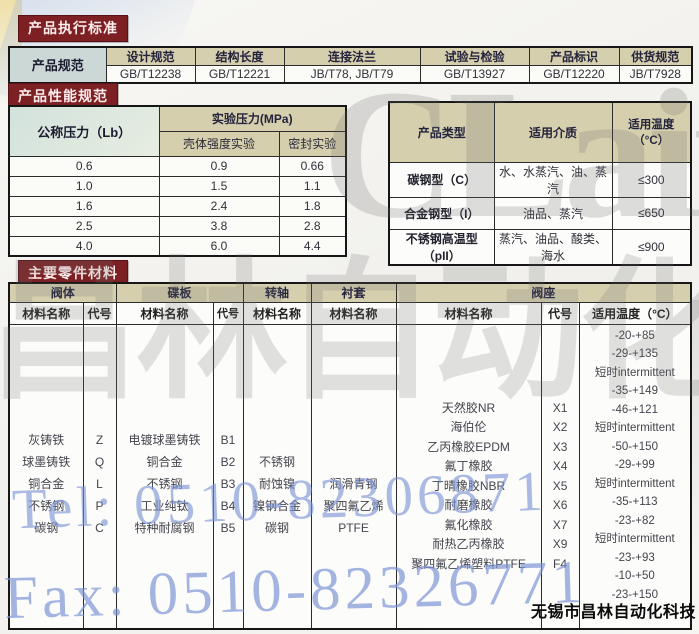  What do you see at coordinates (651, 246) in the screenshot?
I see `temp-limit-cell: ≤900` at bounding box center [651, 246].